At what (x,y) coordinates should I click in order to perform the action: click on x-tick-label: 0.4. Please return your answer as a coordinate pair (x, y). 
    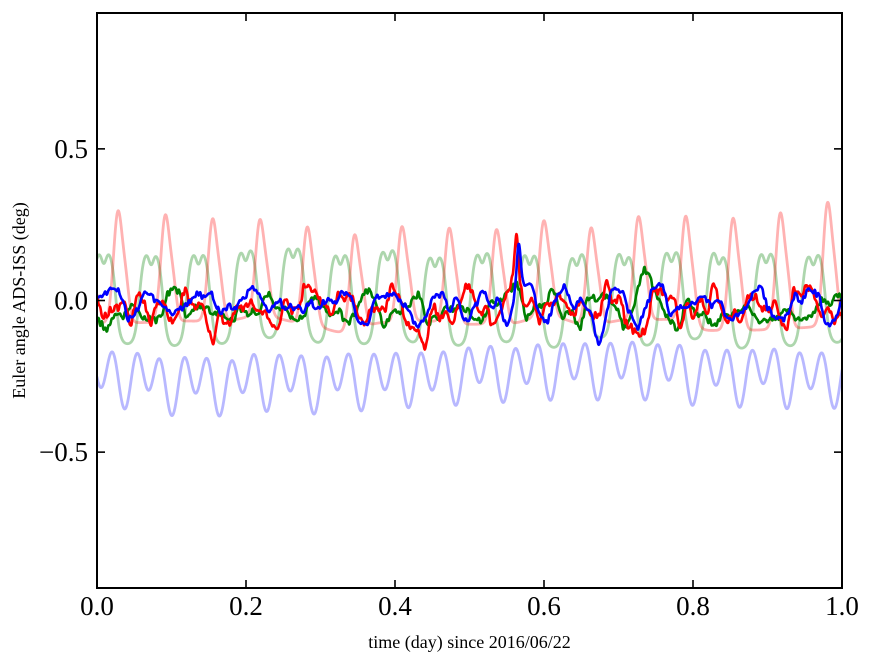
    Looking at the image, I should click on (395, 606).